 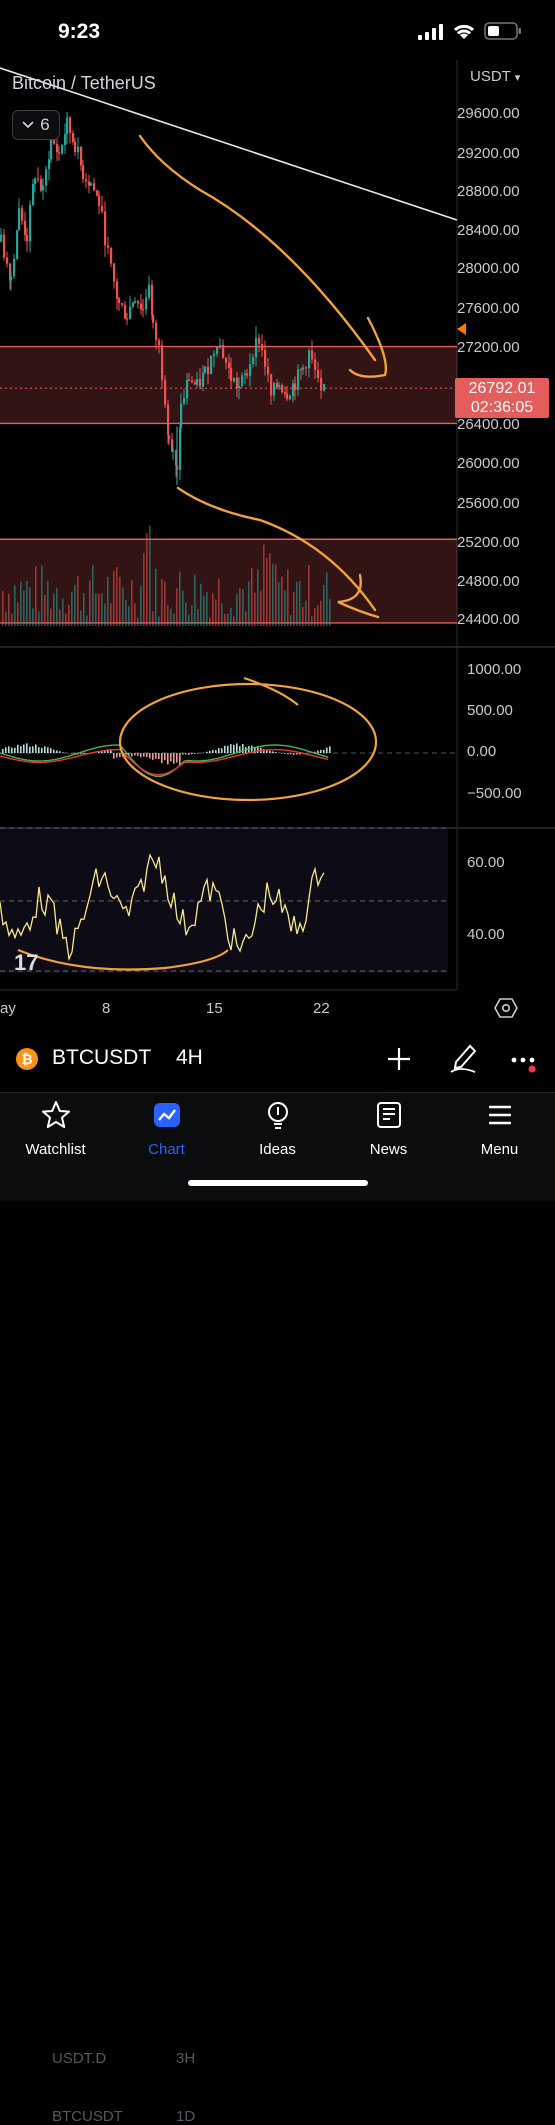 I want to click on price-axis-label: 25600.00, so click(x=500, y=503).